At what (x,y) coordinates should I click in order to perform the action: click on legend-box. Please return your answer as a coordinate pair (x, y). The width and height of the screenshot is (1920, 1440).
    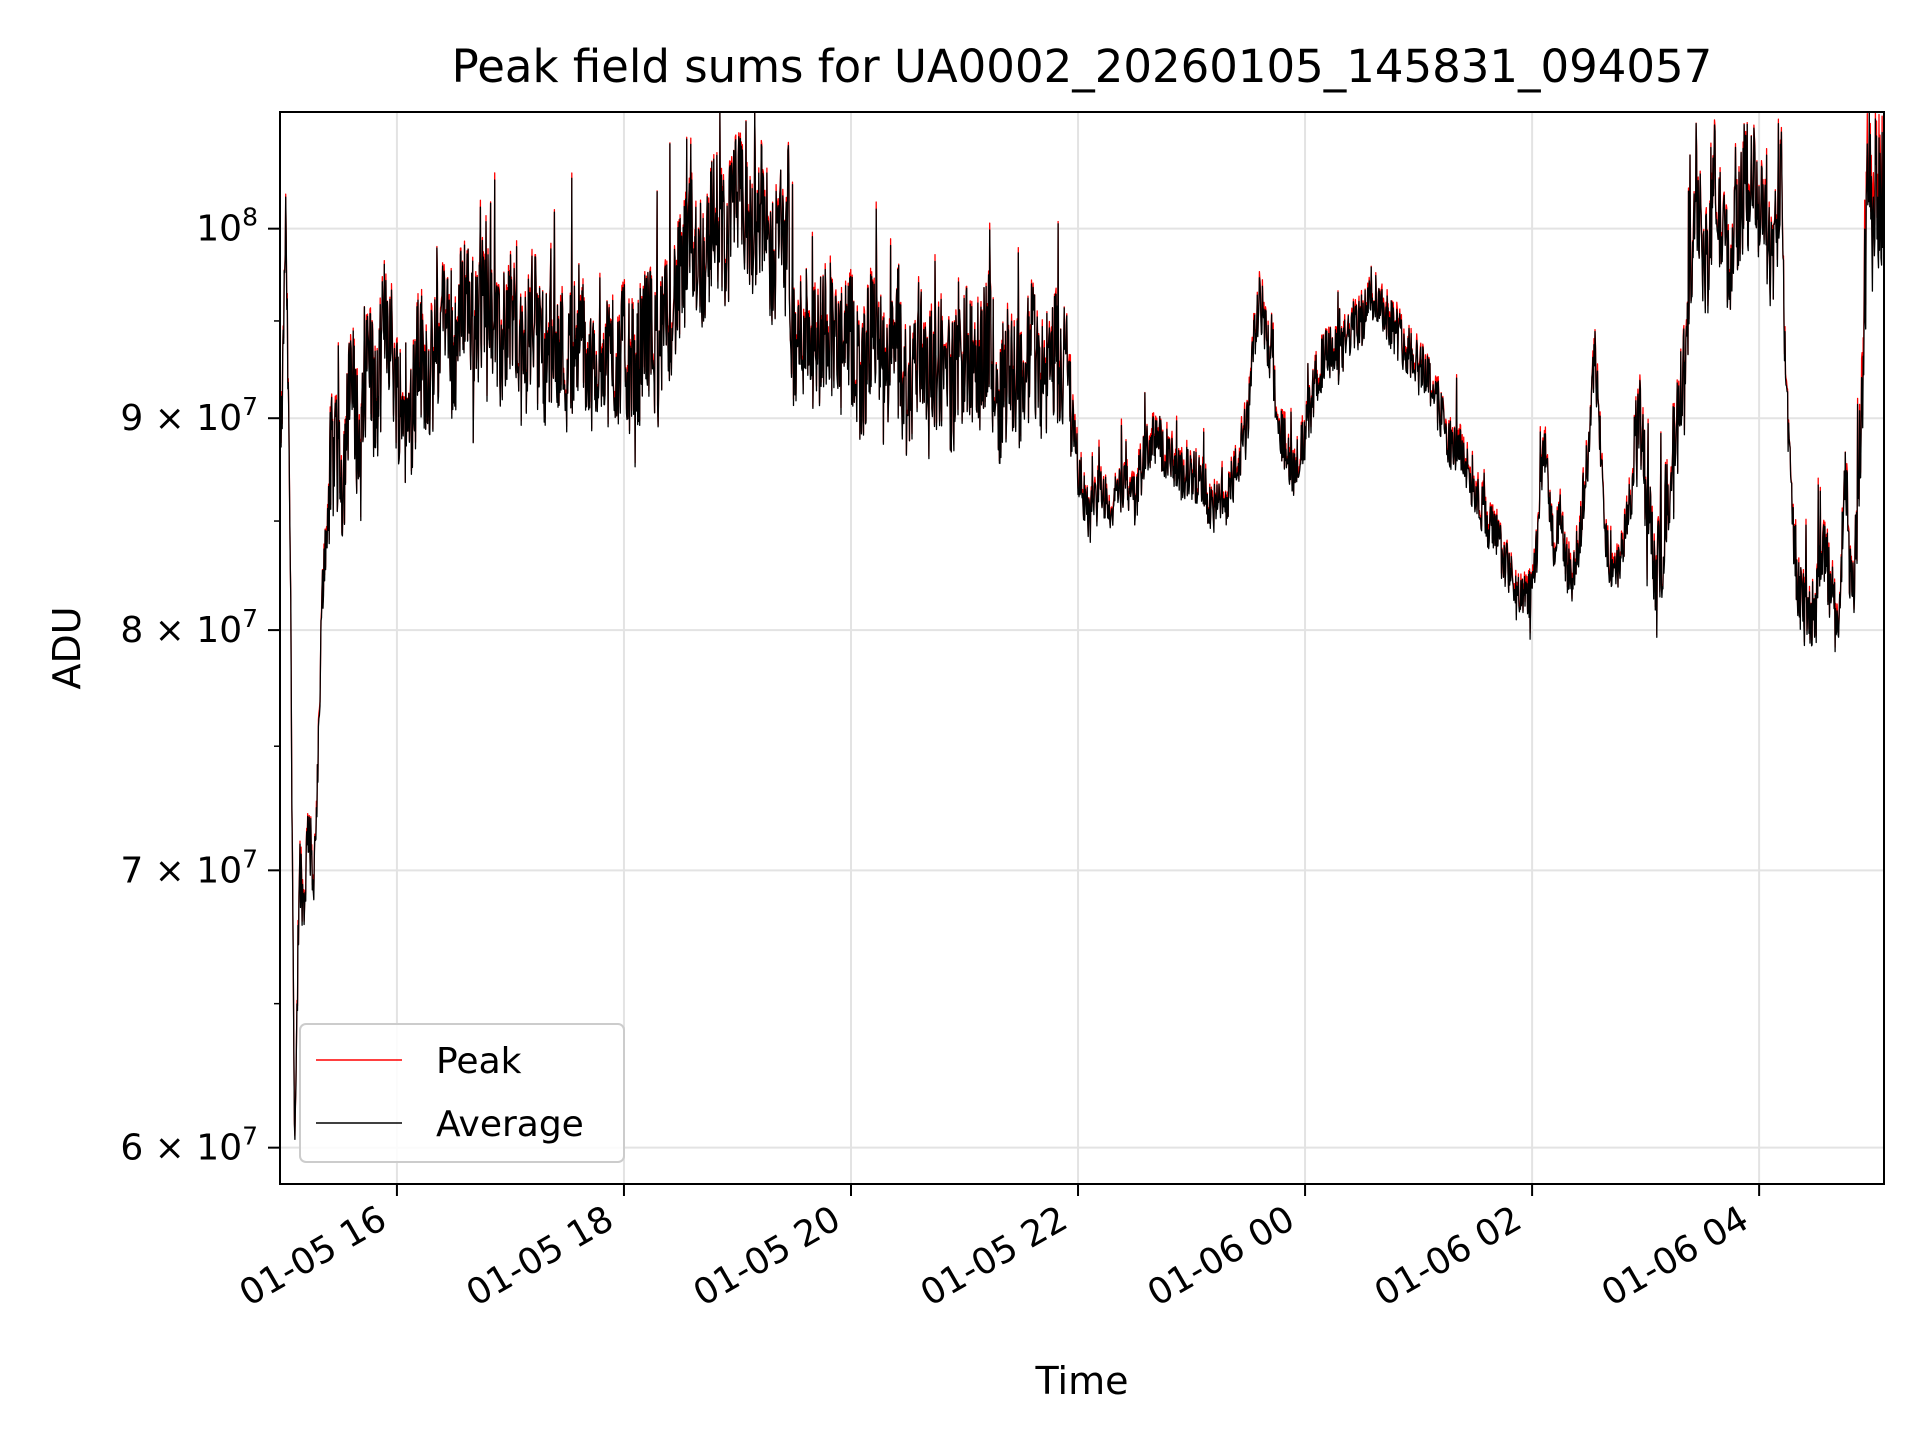
    Looking at the image, I should click on (462, 1093).